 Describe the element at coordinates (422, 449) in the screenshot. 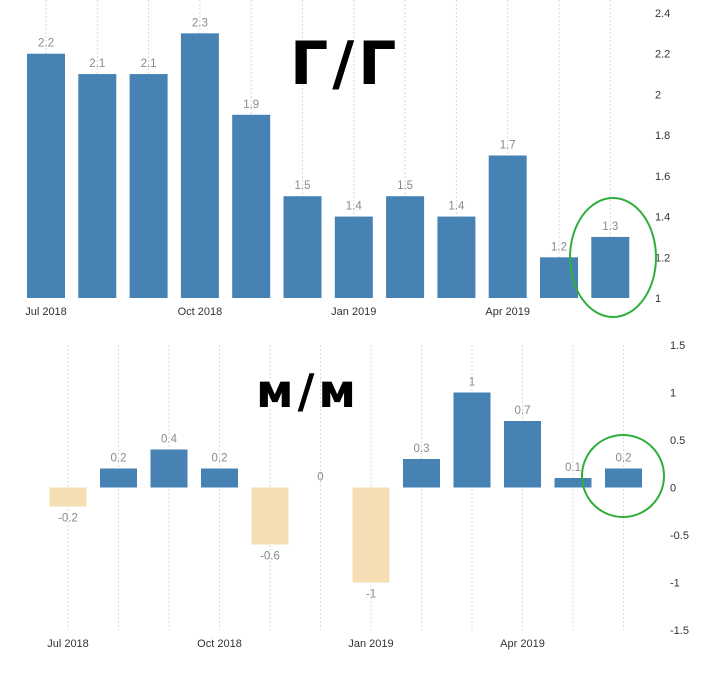

I see `mom-data-label: 0.3` at that location.